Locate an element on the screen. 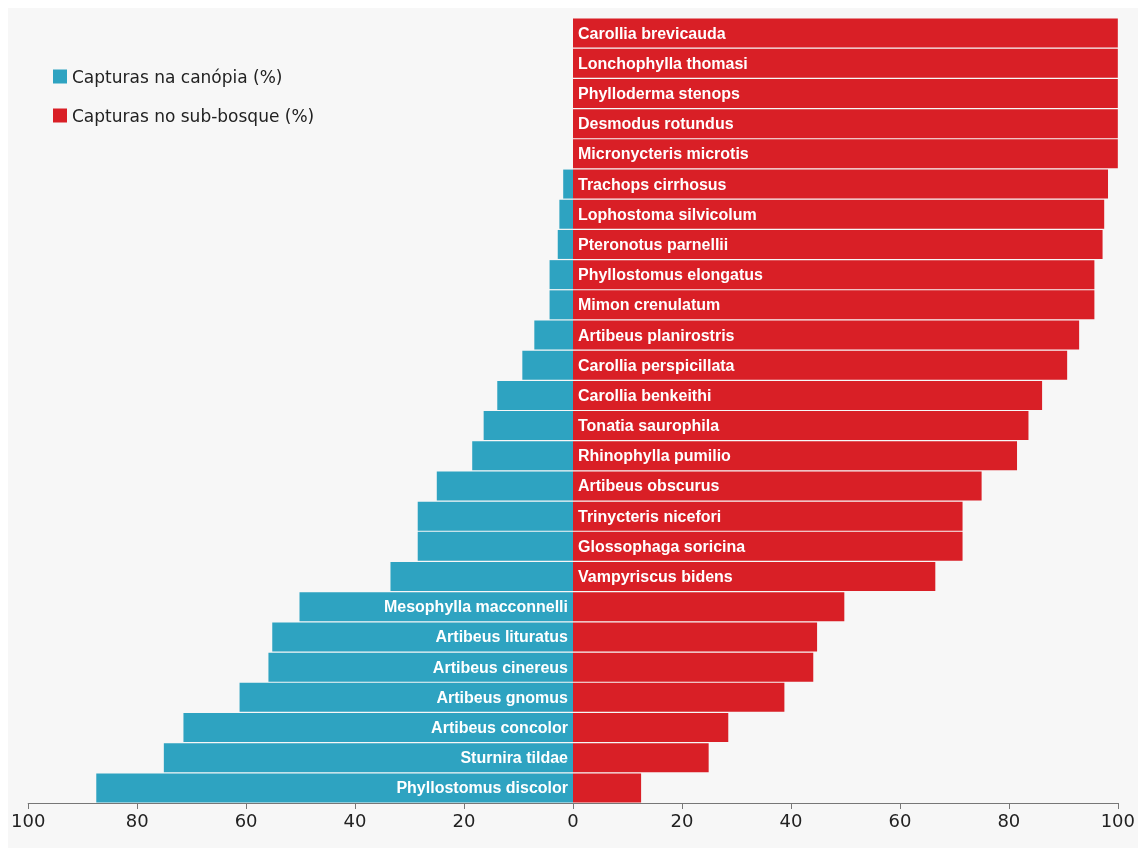 The image size is (1148, 859). y-tick-label: Trinycteris nicefori is located at coordinates (650, 516).